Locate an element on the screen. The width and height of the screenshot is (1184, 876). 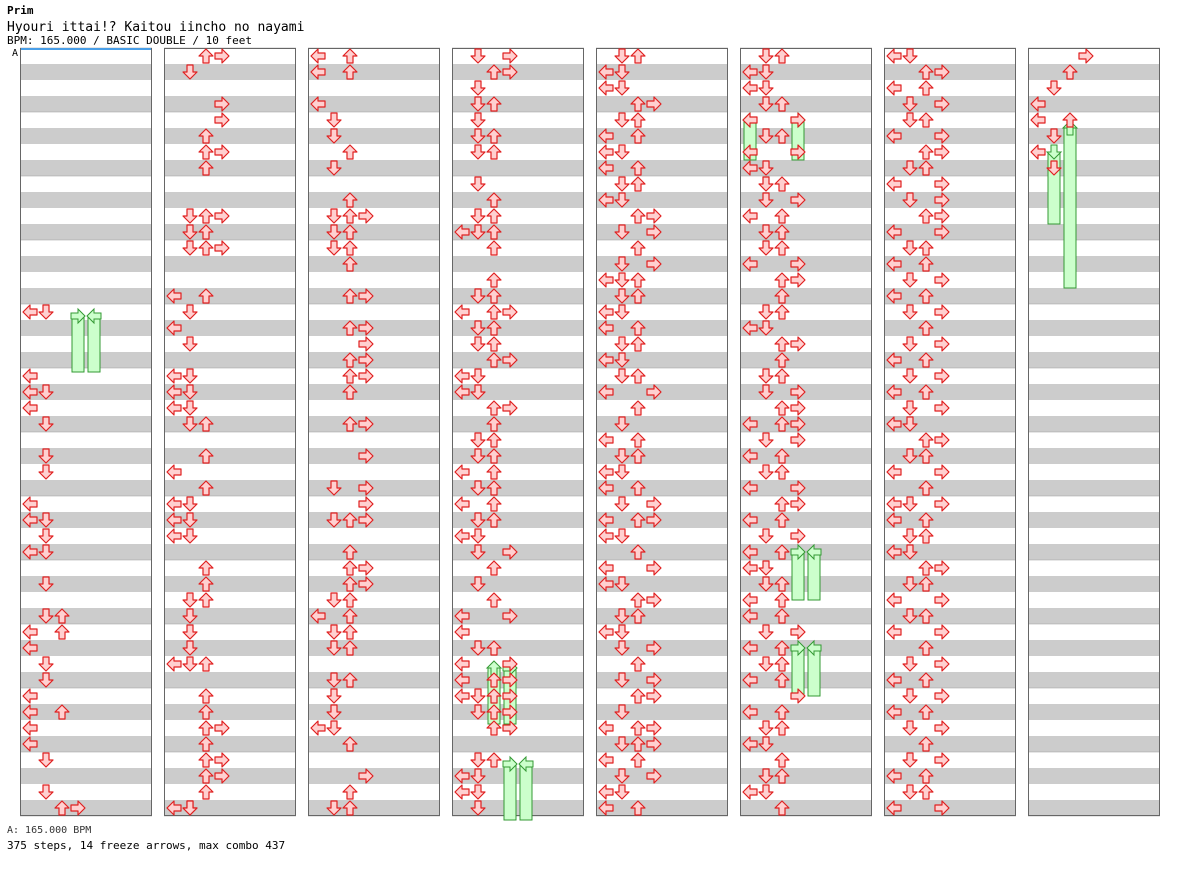
chart-column is located at coordinates (230, 432).